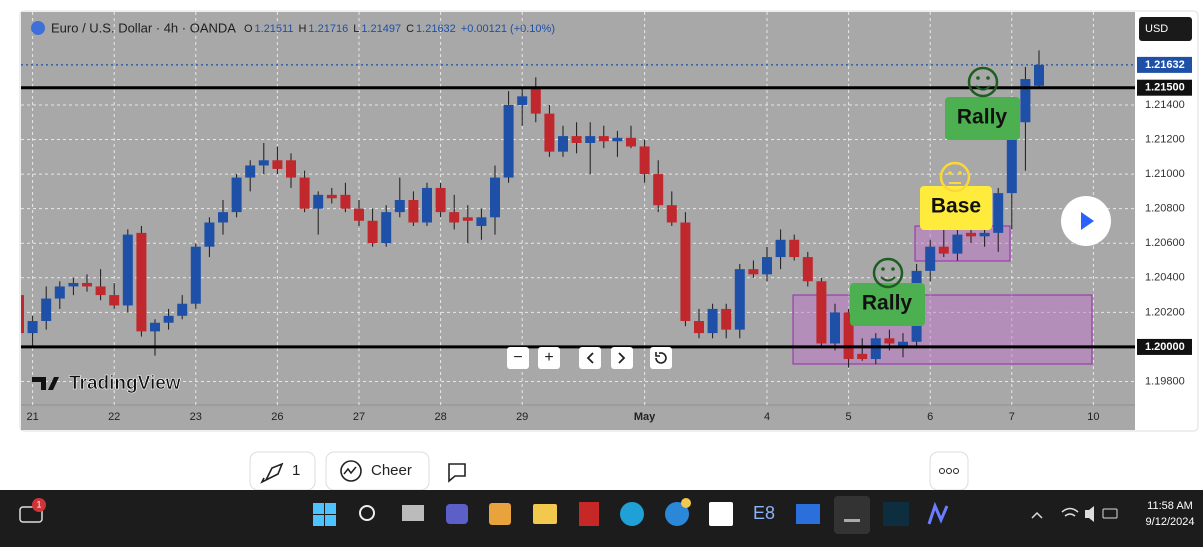  What do you see at coordinates (391, 470) in the screenshot?
I see `cheer-label: Cheer` at bounding box center [391, 470].